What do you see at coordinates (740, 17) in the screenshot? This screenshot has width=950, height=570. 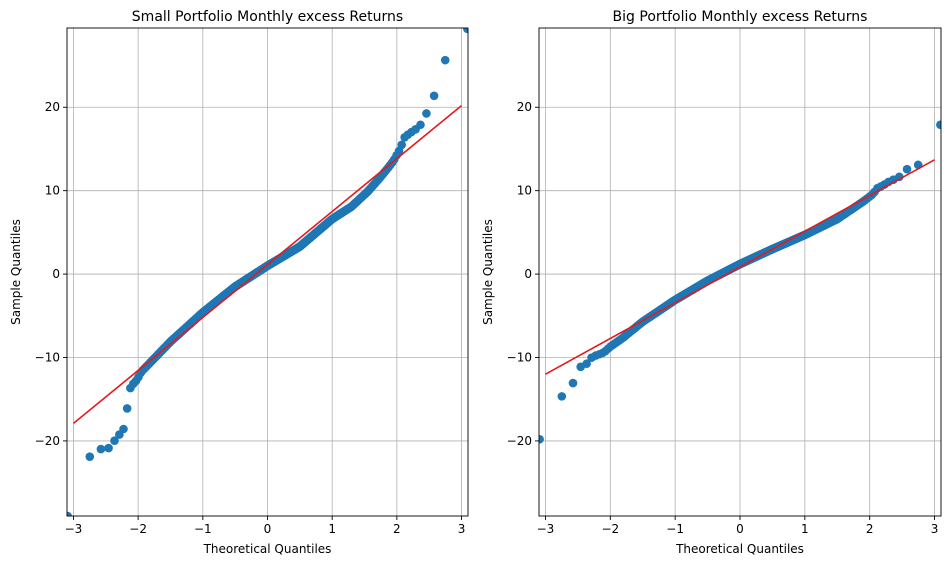 I see `plot-title: Big Portfolio Monthly excess Returns` at bounding box center [740, 17].